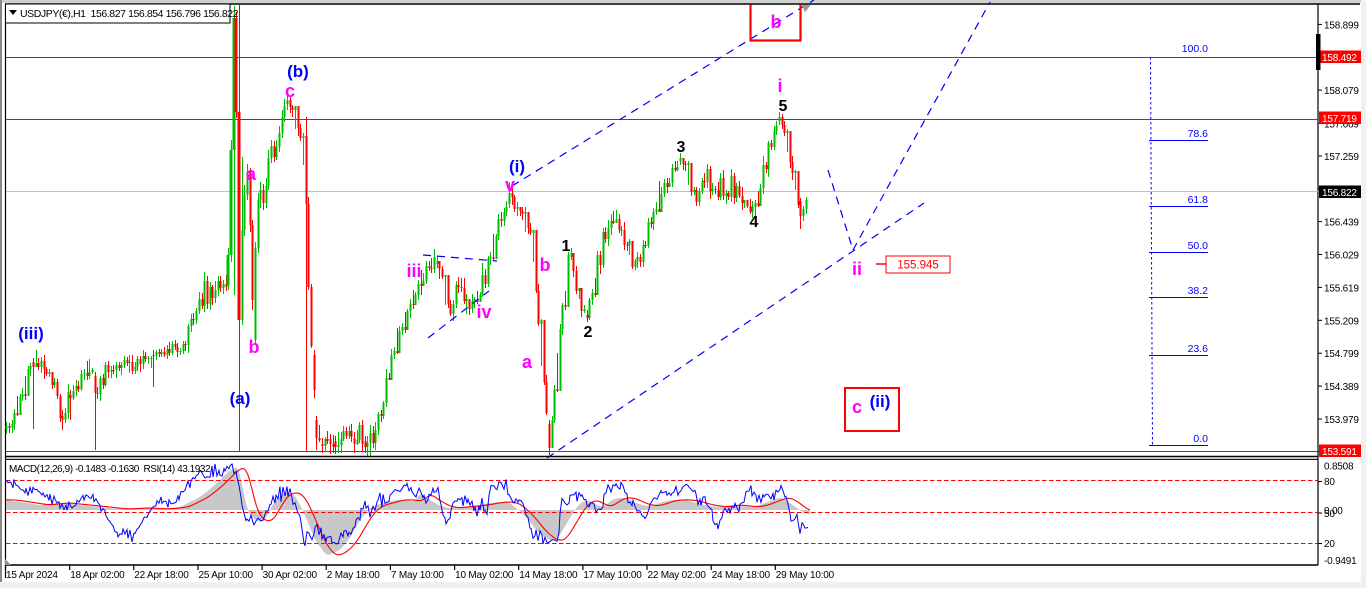 This screenshot has width=1366, height=593. What do you see at coordinates (161, 575) in the screenshot?
I see `svg-text: 22 Apr 18:00` at bounding box center [161, 575].